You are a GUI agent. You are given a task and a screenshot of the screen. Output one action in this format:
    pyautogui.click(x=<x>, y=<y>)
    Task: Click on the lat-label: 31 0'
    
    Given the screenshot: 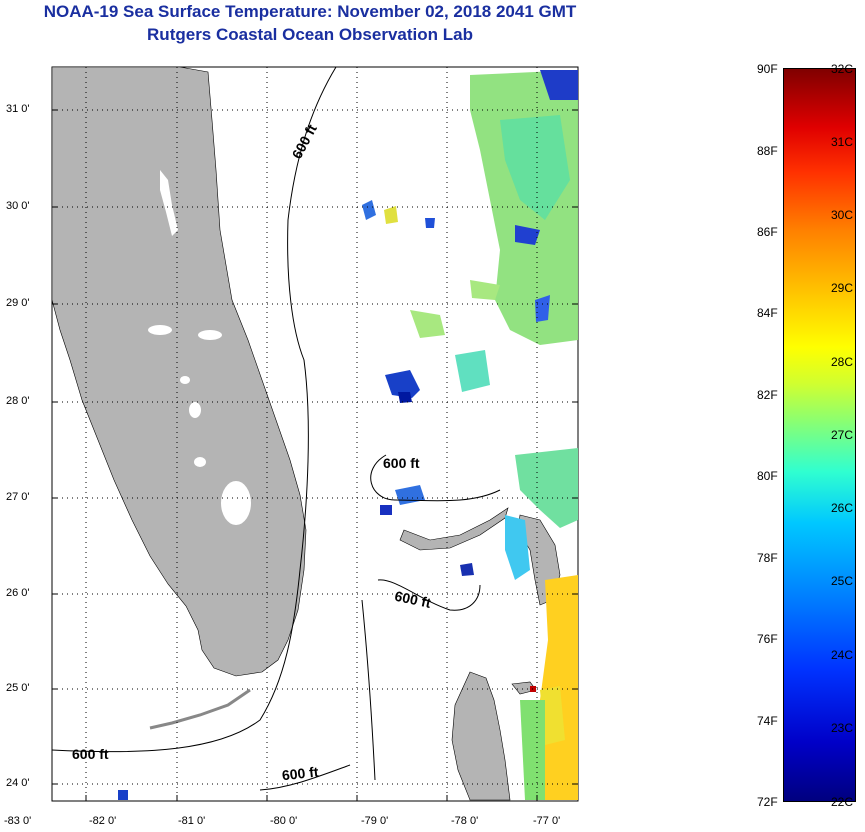 What is the action you would take?
    pyautogui.click(x=18, y=109)
    